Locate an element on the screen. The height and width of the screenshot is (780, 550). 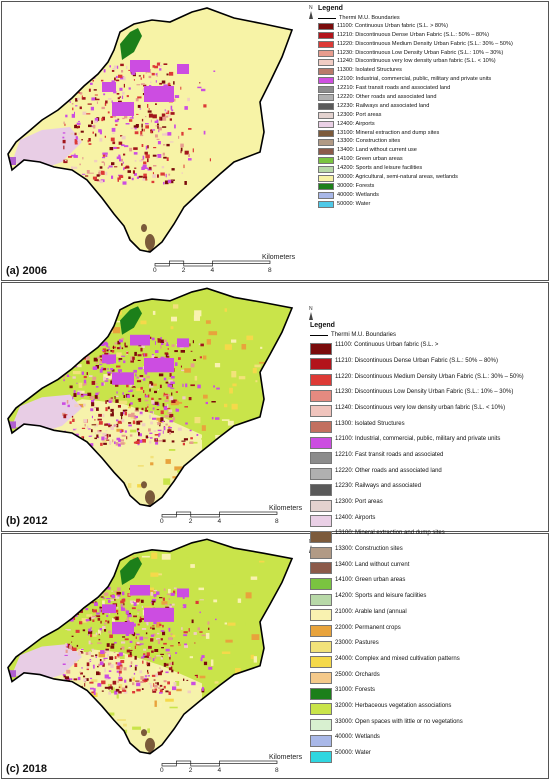
legend-item-14100: 14100: Green urban areas is located at coordinates (433, 160).